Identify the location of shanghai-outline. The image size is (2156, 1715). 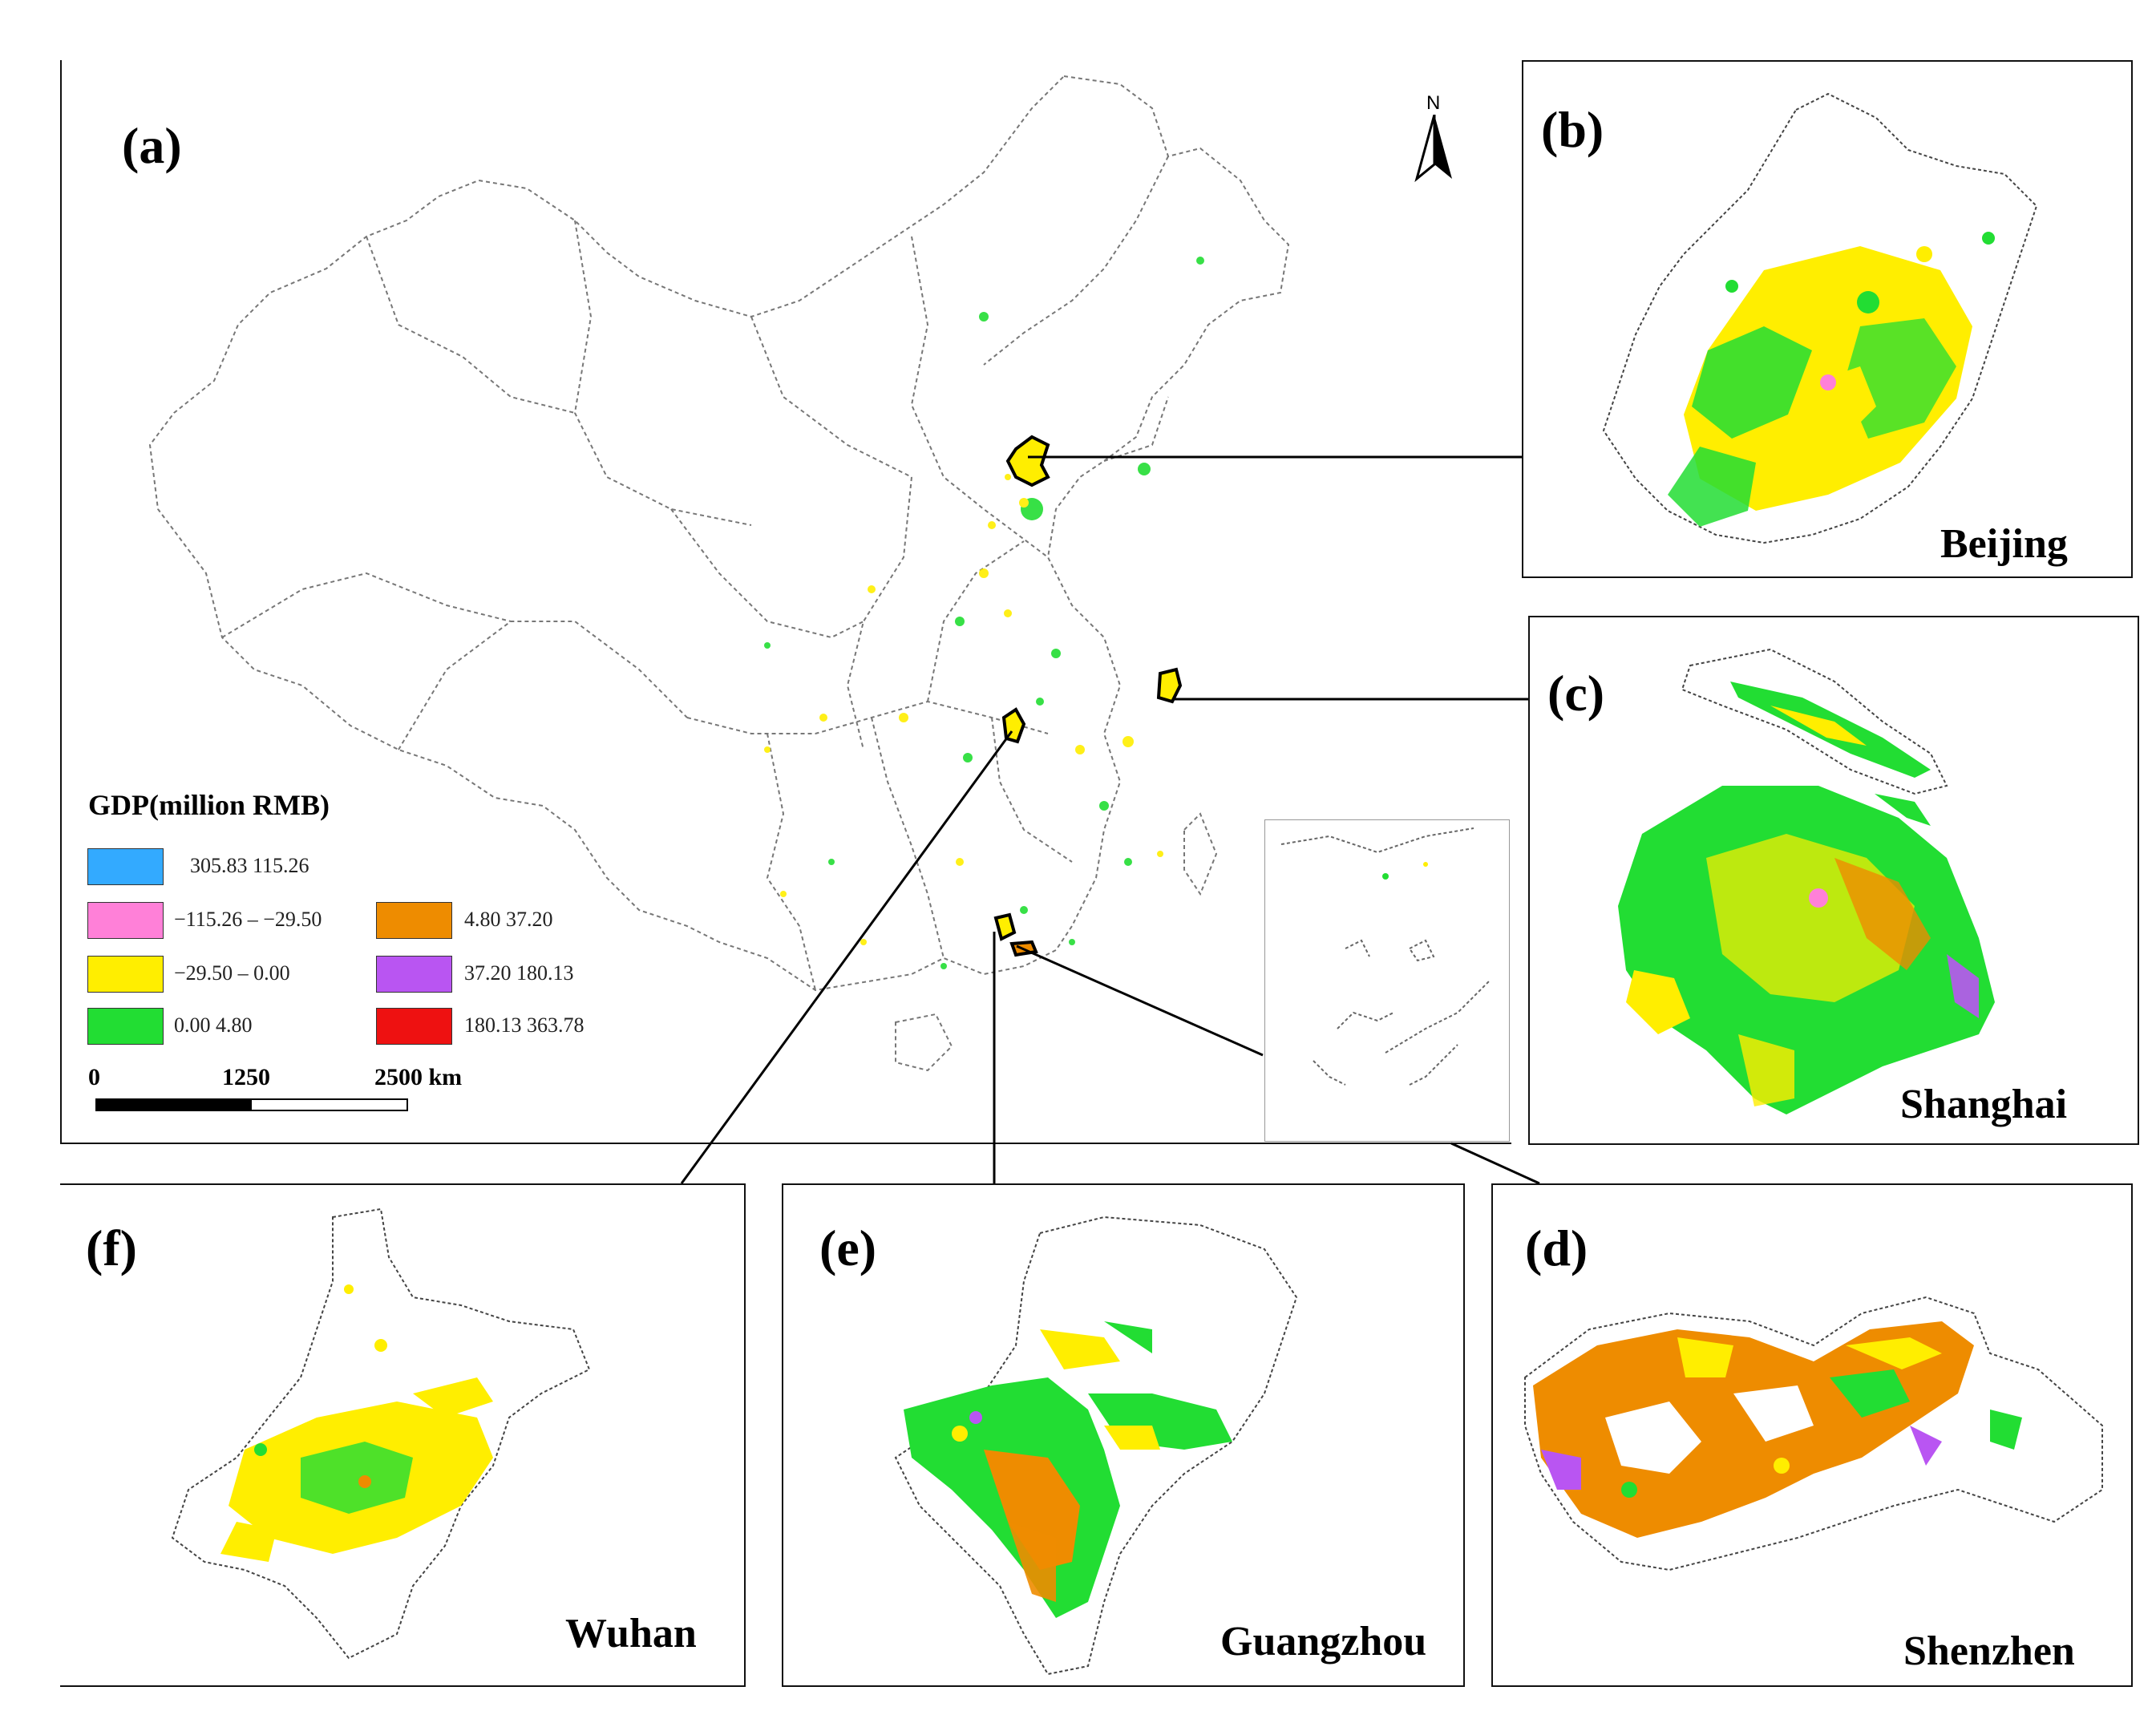
(1169, 685).